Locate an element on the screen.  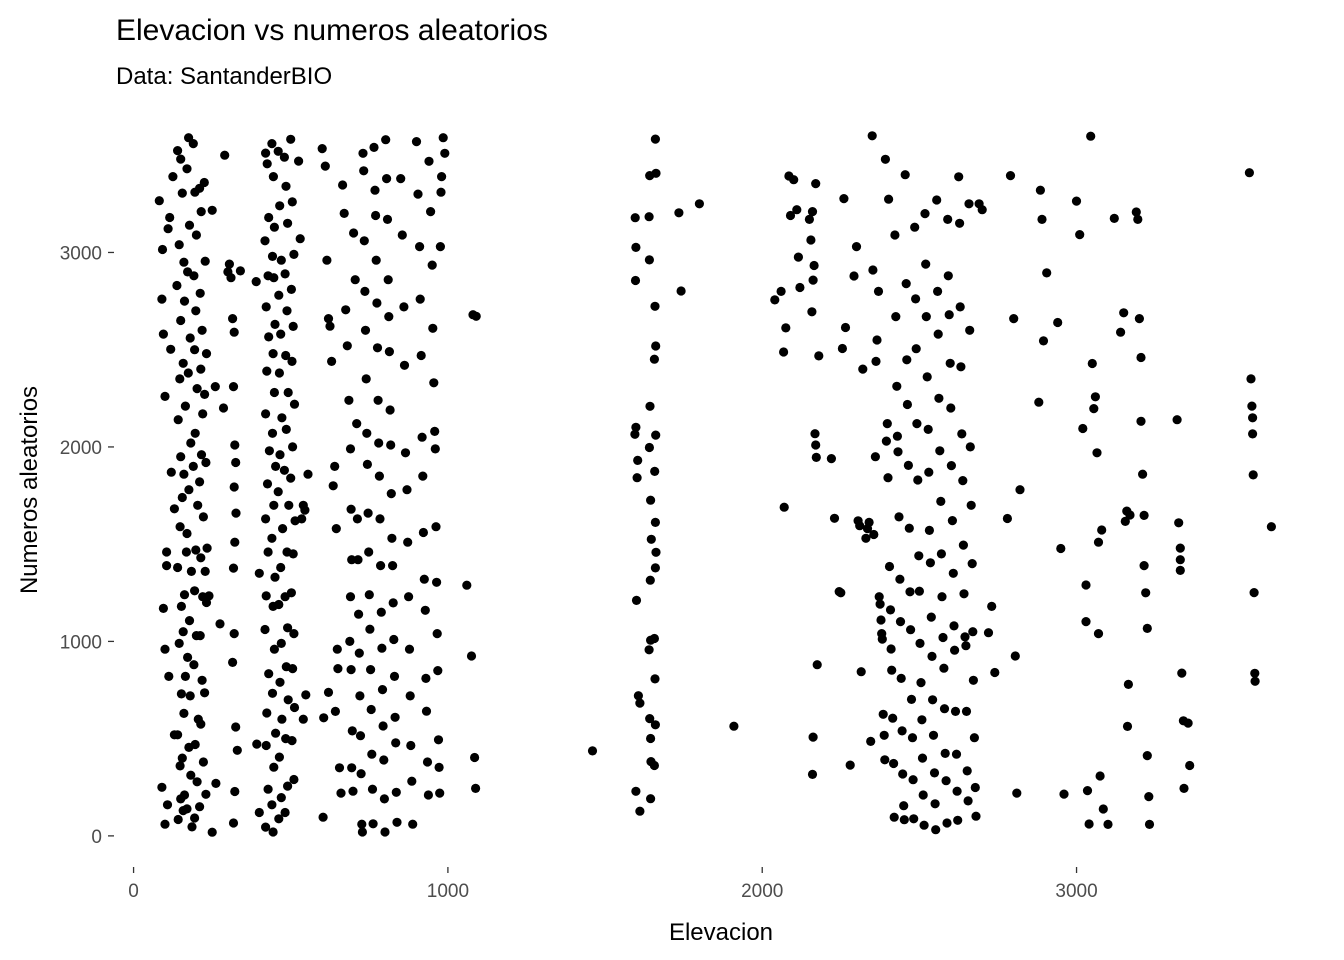
y-tick-label: 1000 is located at coordinates (81, 642).